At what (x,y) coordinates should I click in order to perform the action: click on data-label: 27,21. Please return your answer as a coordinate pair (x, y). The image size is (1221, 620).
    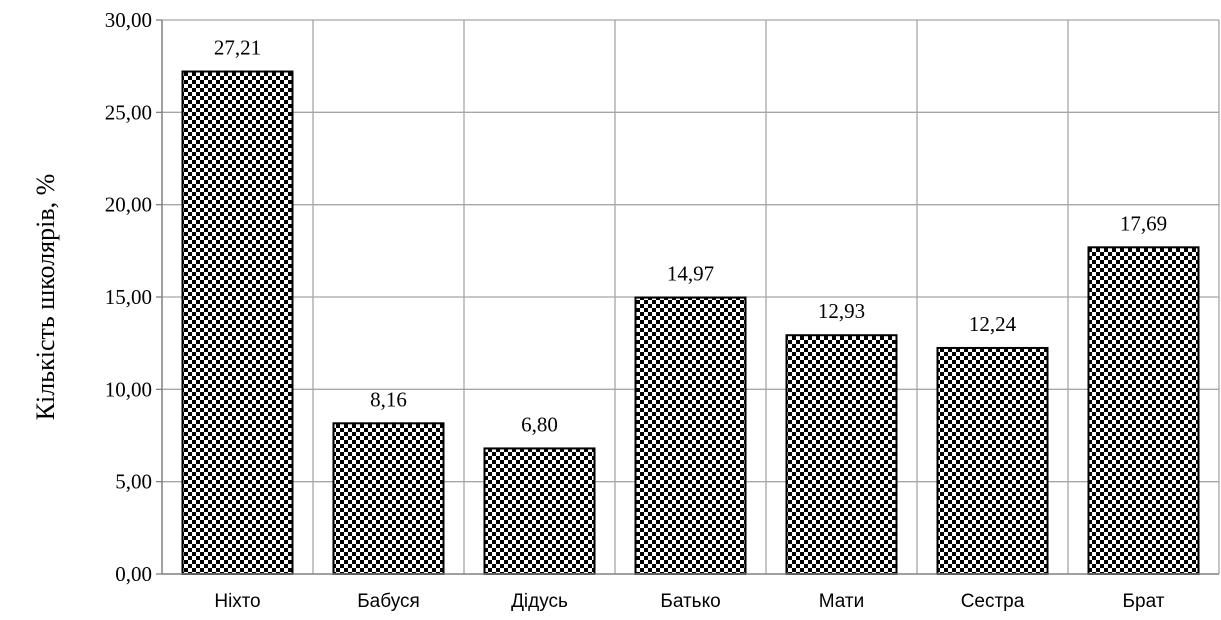
    Looking at the image, I should click on (237, 48).